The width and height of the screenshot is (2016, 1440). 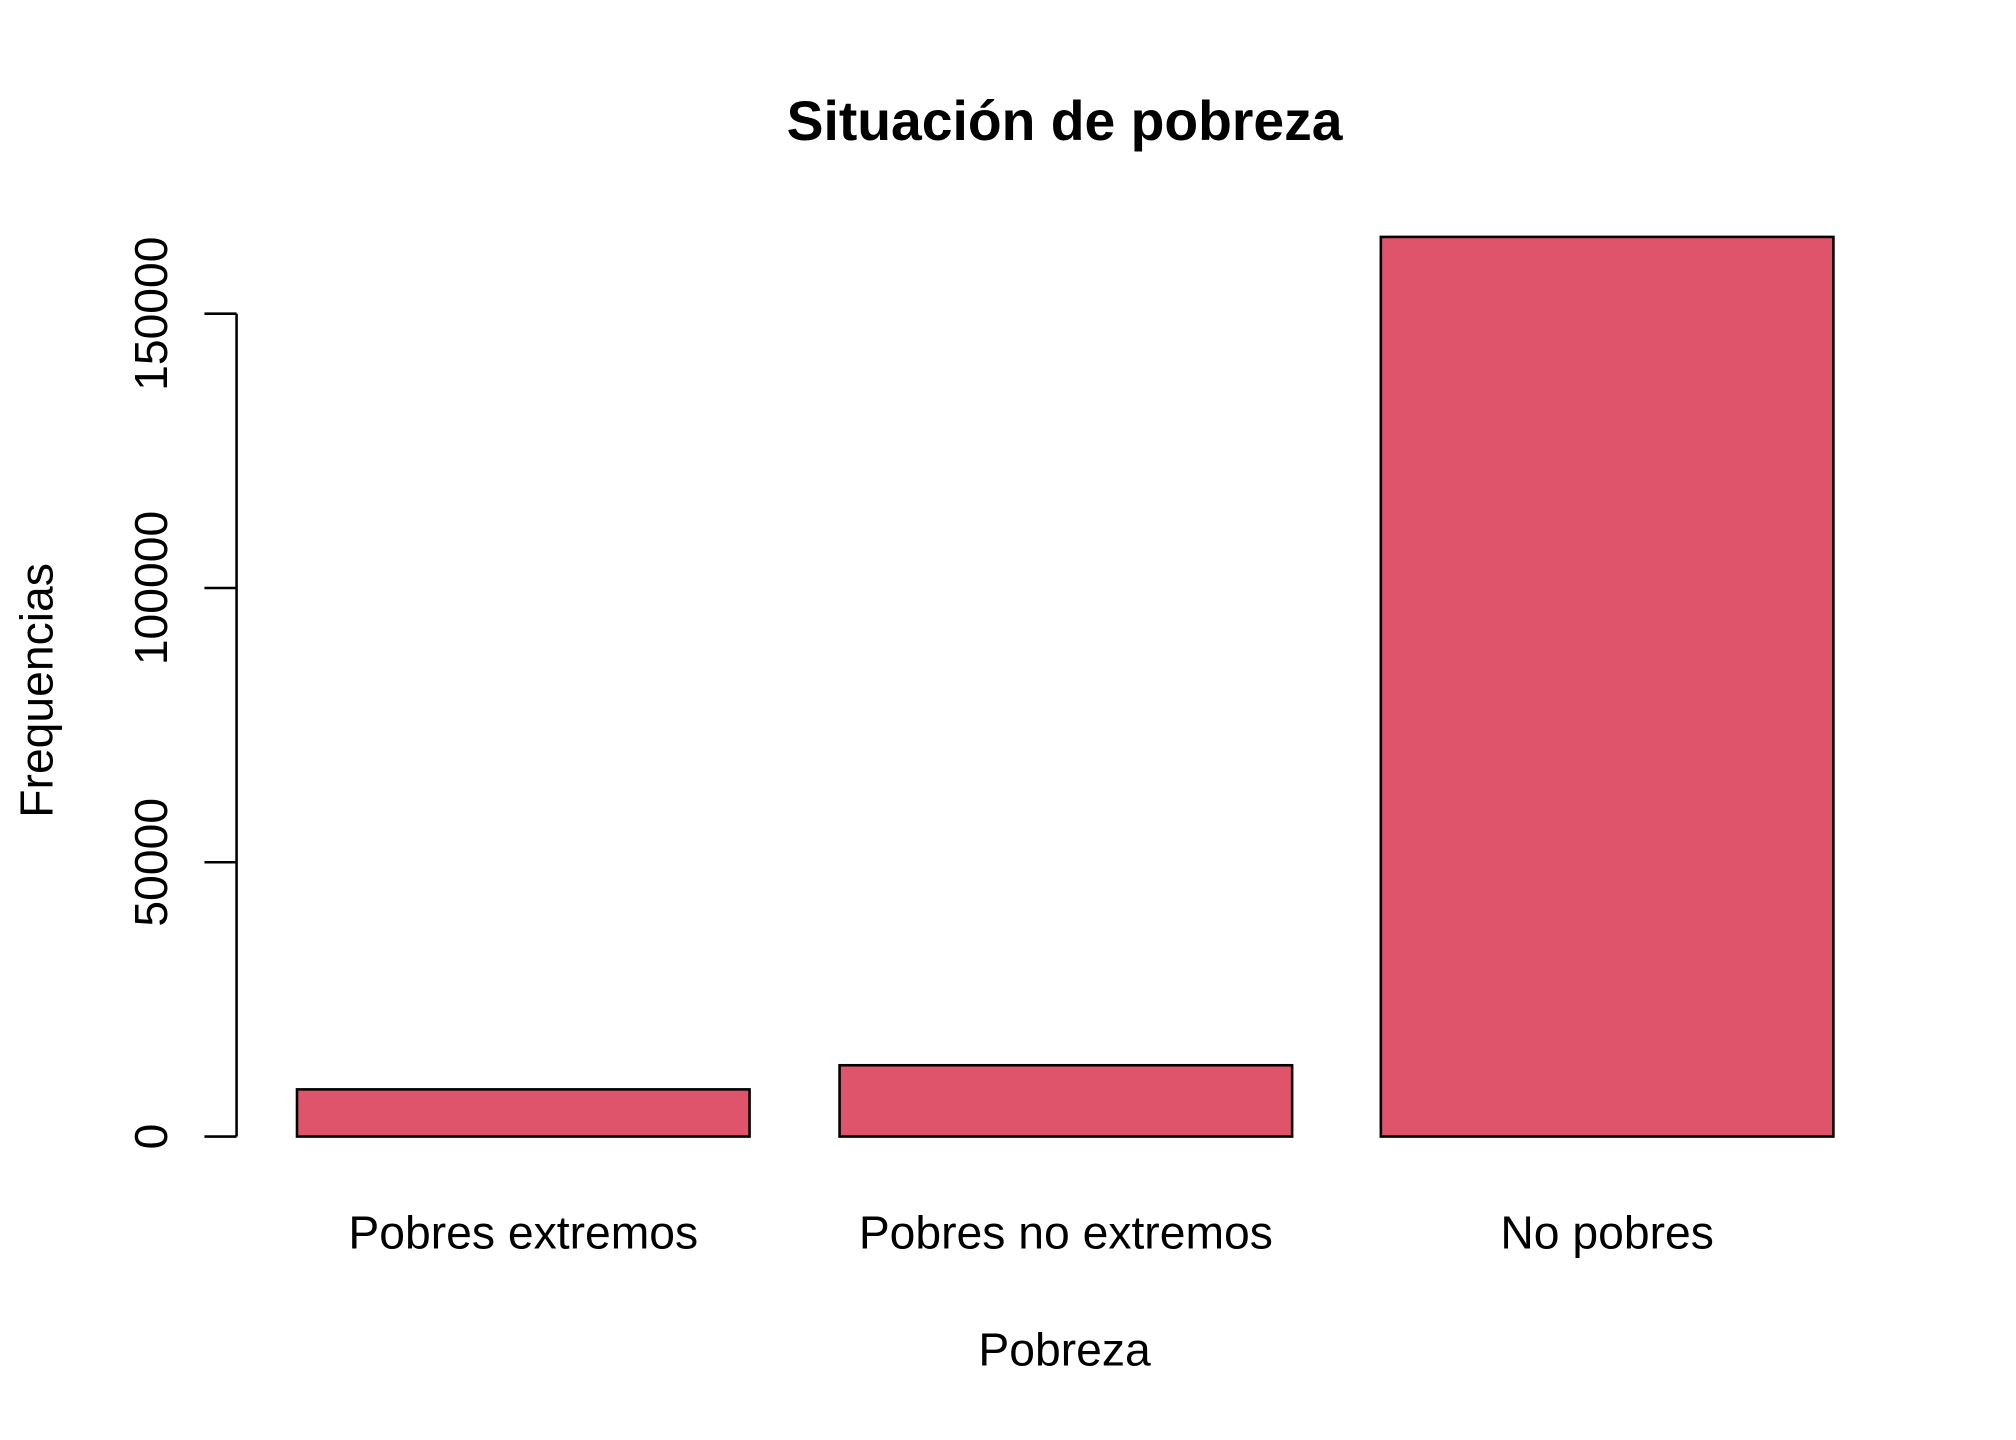 What do you see at coordinates (151, 1137) in the screenshot?
I see `y-tick-label: 0` at bounding box center [151, 1137].